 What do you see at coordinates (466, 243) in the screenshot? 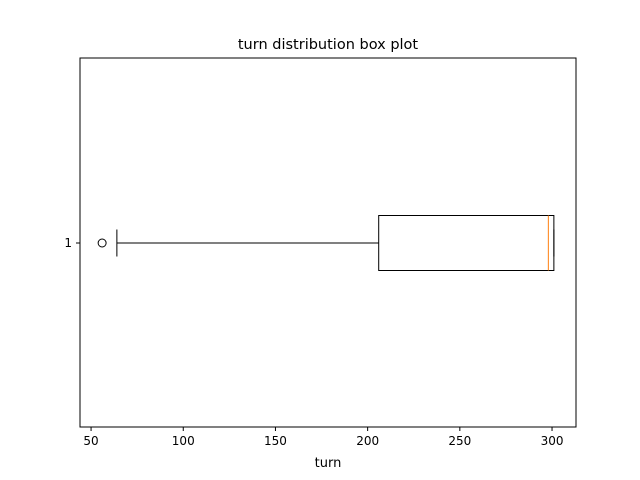
I see `iqr-box` at bounding box center [466, 243].